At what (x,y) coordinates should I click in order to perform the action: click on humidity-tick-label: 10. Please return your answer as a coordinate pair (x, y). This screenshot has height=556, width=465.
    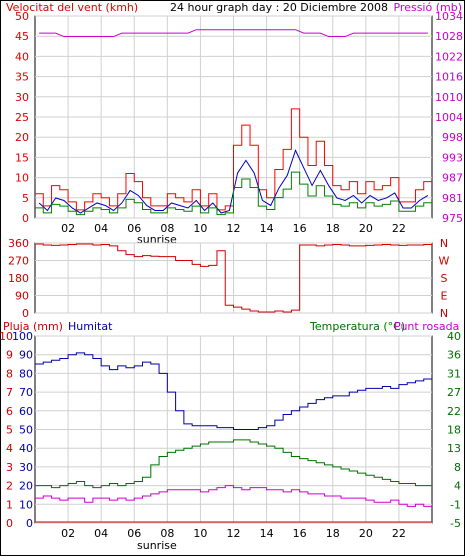
    Looking at the image, I should click on (26, 504).